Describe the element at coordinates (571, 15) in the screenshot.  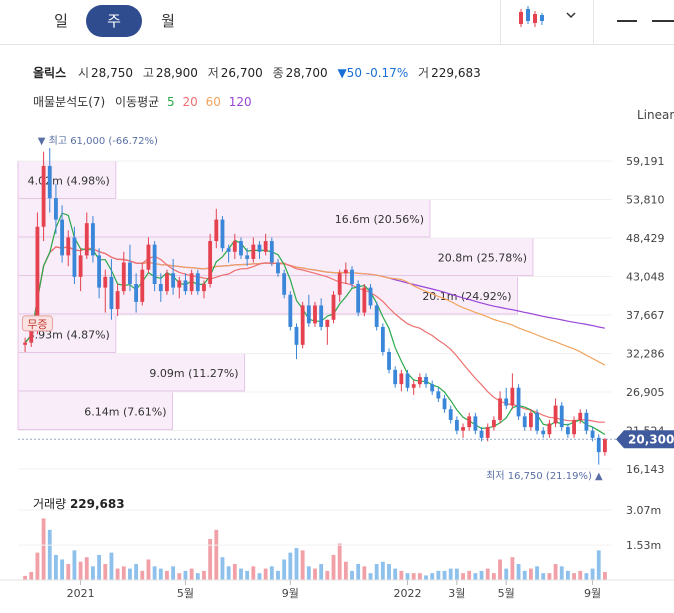
I see `chevron-down-icon` at that location.